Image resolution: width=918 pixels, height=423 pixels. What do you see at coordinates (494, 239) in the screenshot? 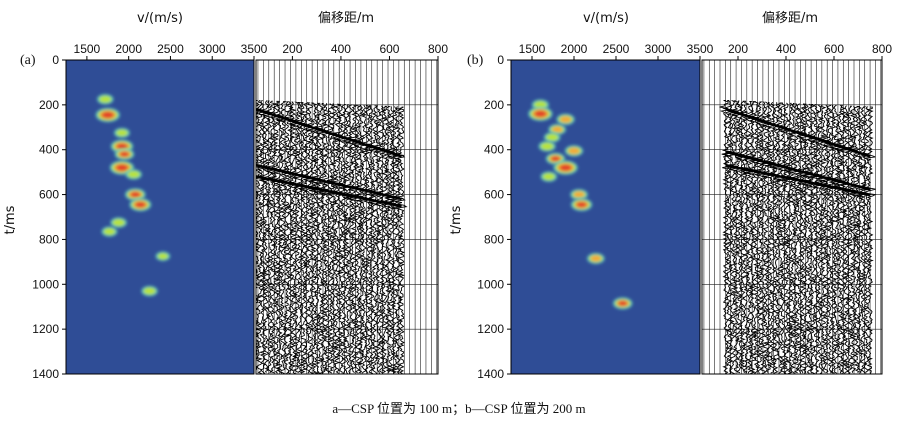
I see `y-tick-label: 800` at bounding box center [494, 239].